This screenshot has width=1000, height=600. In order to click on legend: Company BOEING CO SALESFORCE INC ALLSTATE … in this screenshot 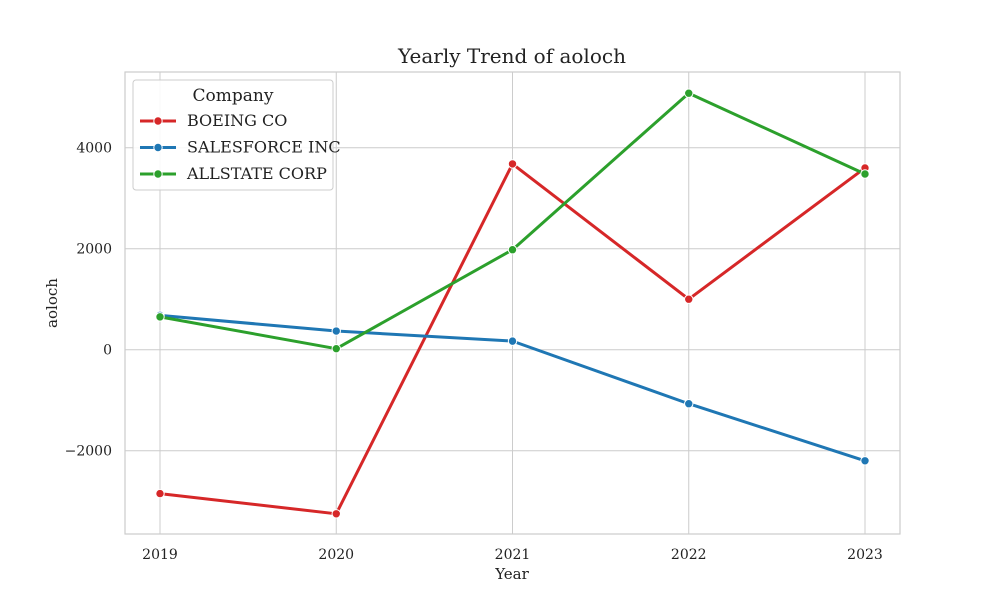, I will do `click(236, 135)`.